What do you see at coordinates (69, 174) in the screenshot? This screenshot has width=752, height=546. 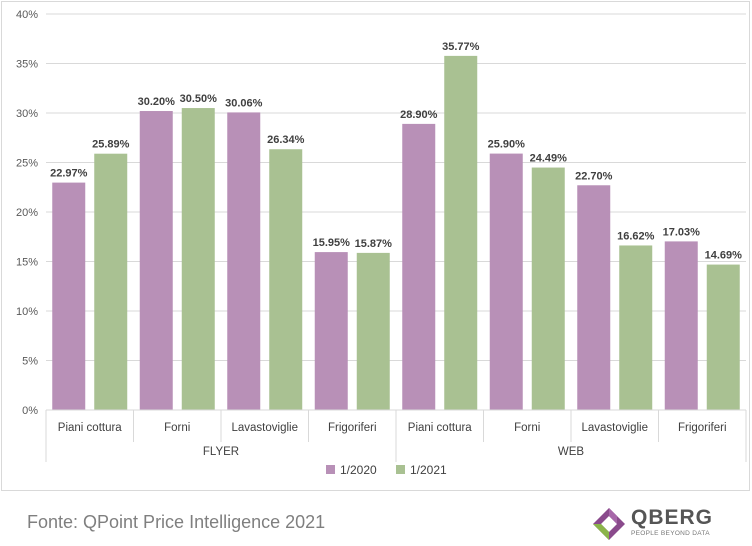 I see `data-label: 22.97%` at bounding box center [69, 174].